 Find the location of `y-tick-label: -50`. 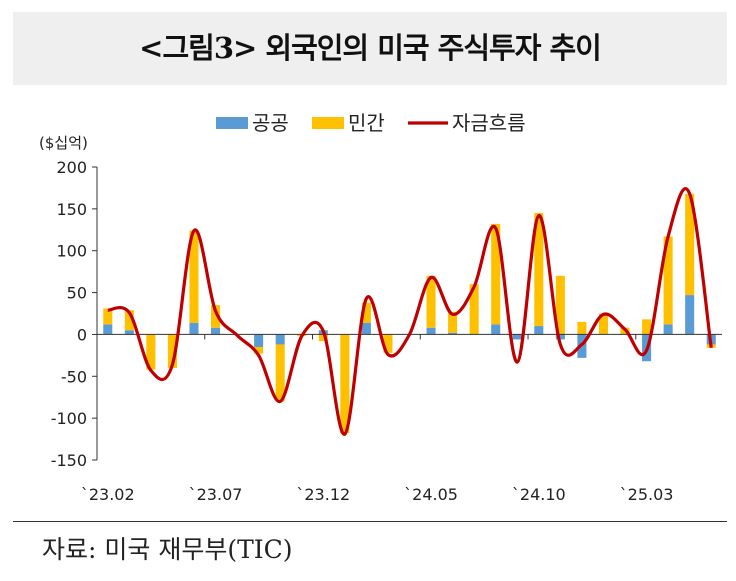

y-tick-label: -50 is located at coordinates (74, 376).